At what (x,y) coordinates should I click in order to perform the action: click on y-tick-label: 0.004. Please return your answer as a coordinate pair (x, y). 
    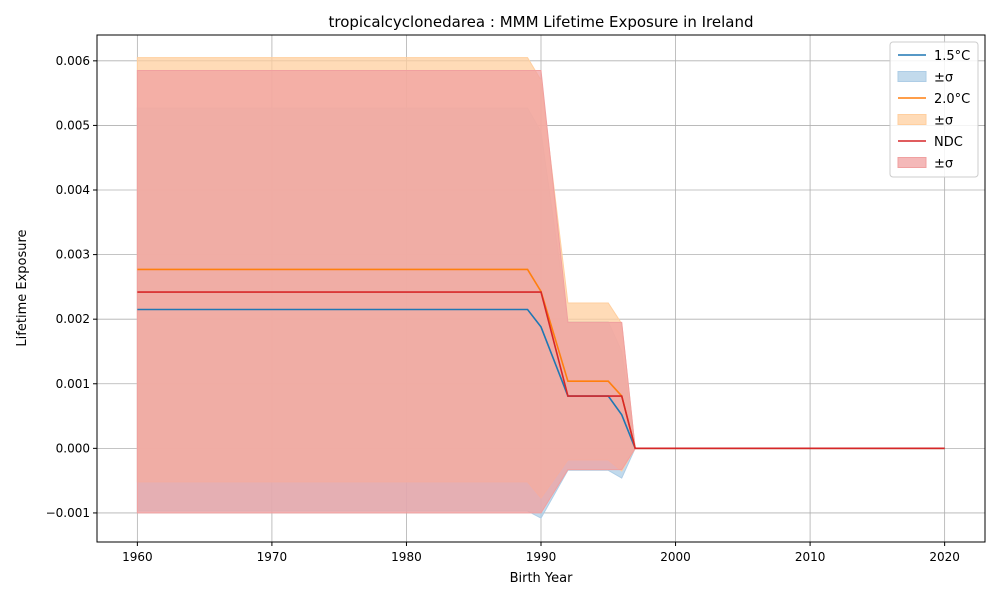
    Looking at the image, I should click on (73, 190).